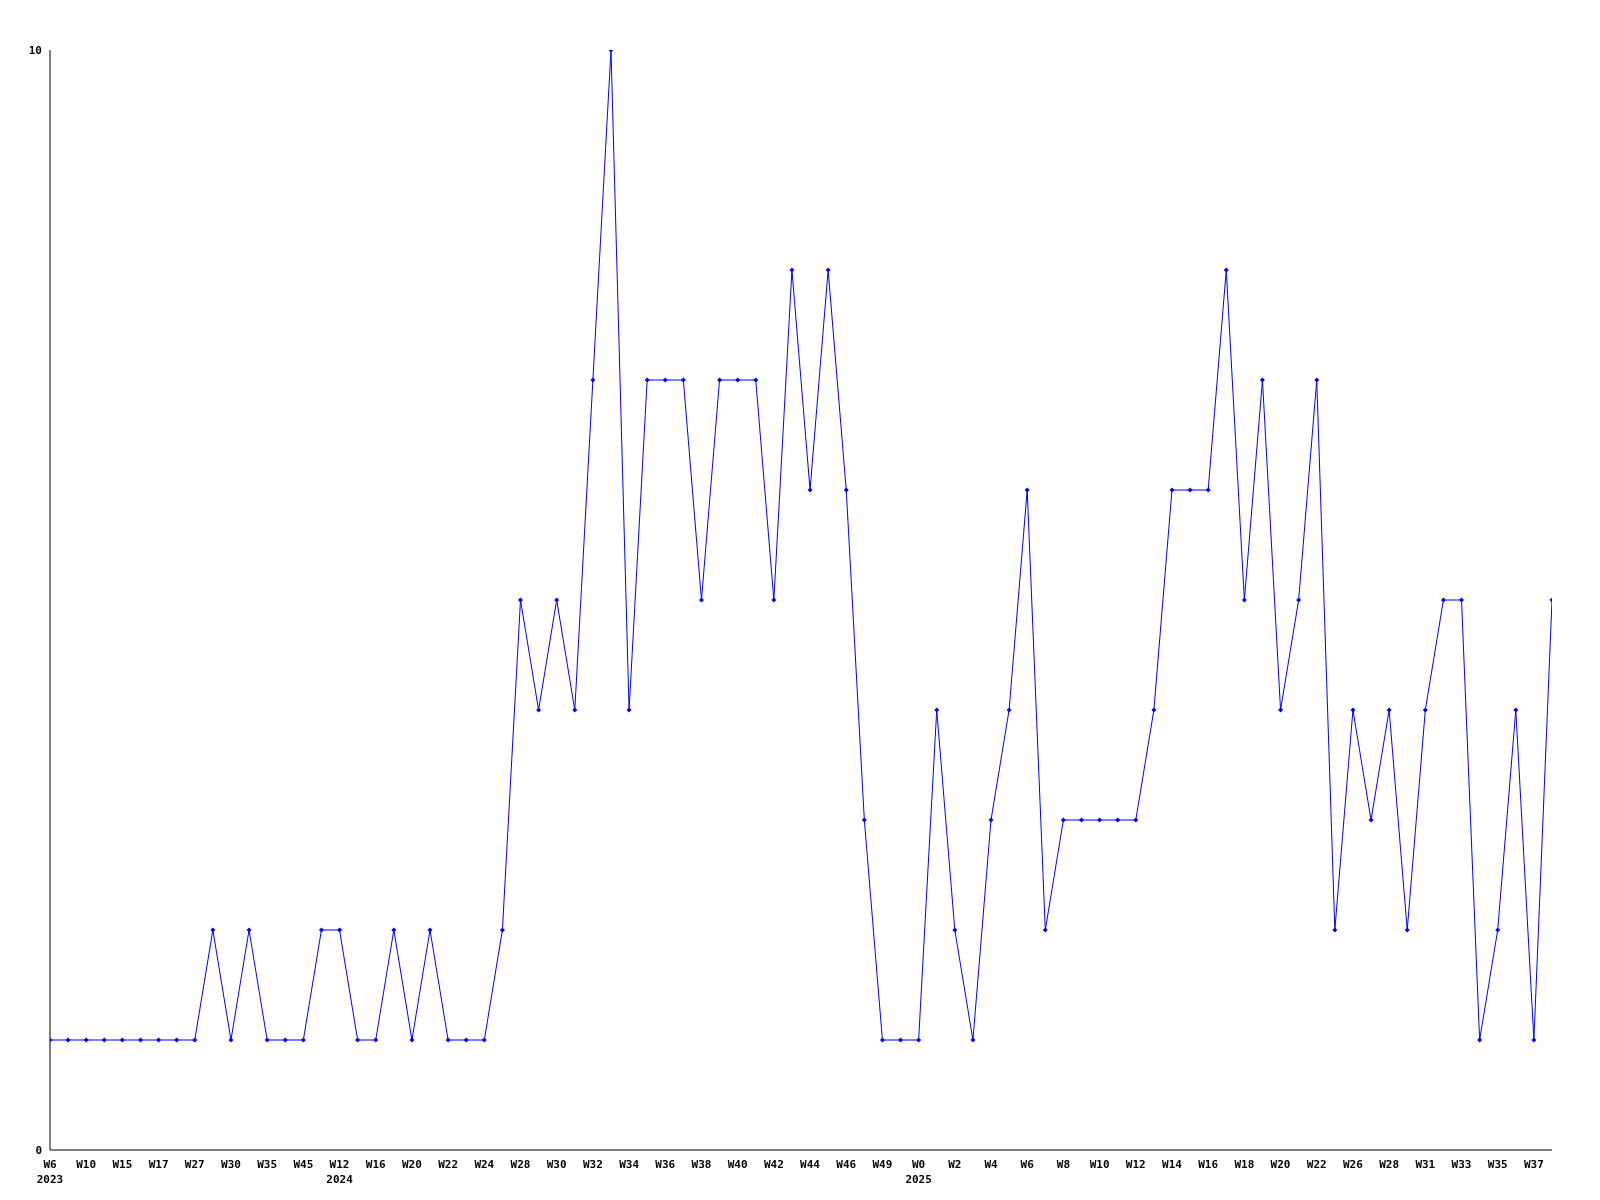 Image resolution: width=1600 pixels, height=1200 pixels. Describe the element at coordinates (194, 1164) in the screenshot. I see `x-tick-label: W27` at that location.